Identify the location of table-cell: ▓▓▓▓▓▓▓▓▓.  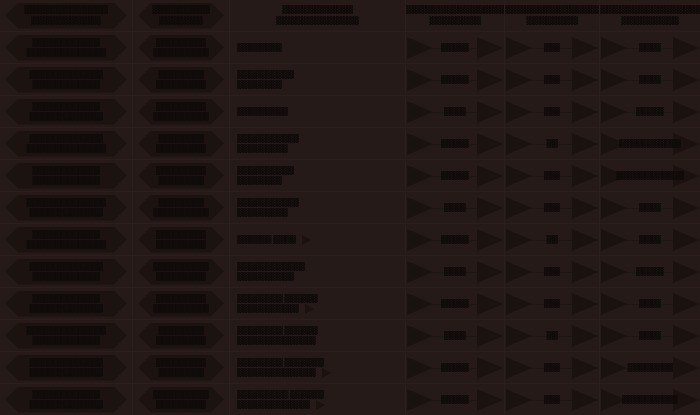
(318, 112).